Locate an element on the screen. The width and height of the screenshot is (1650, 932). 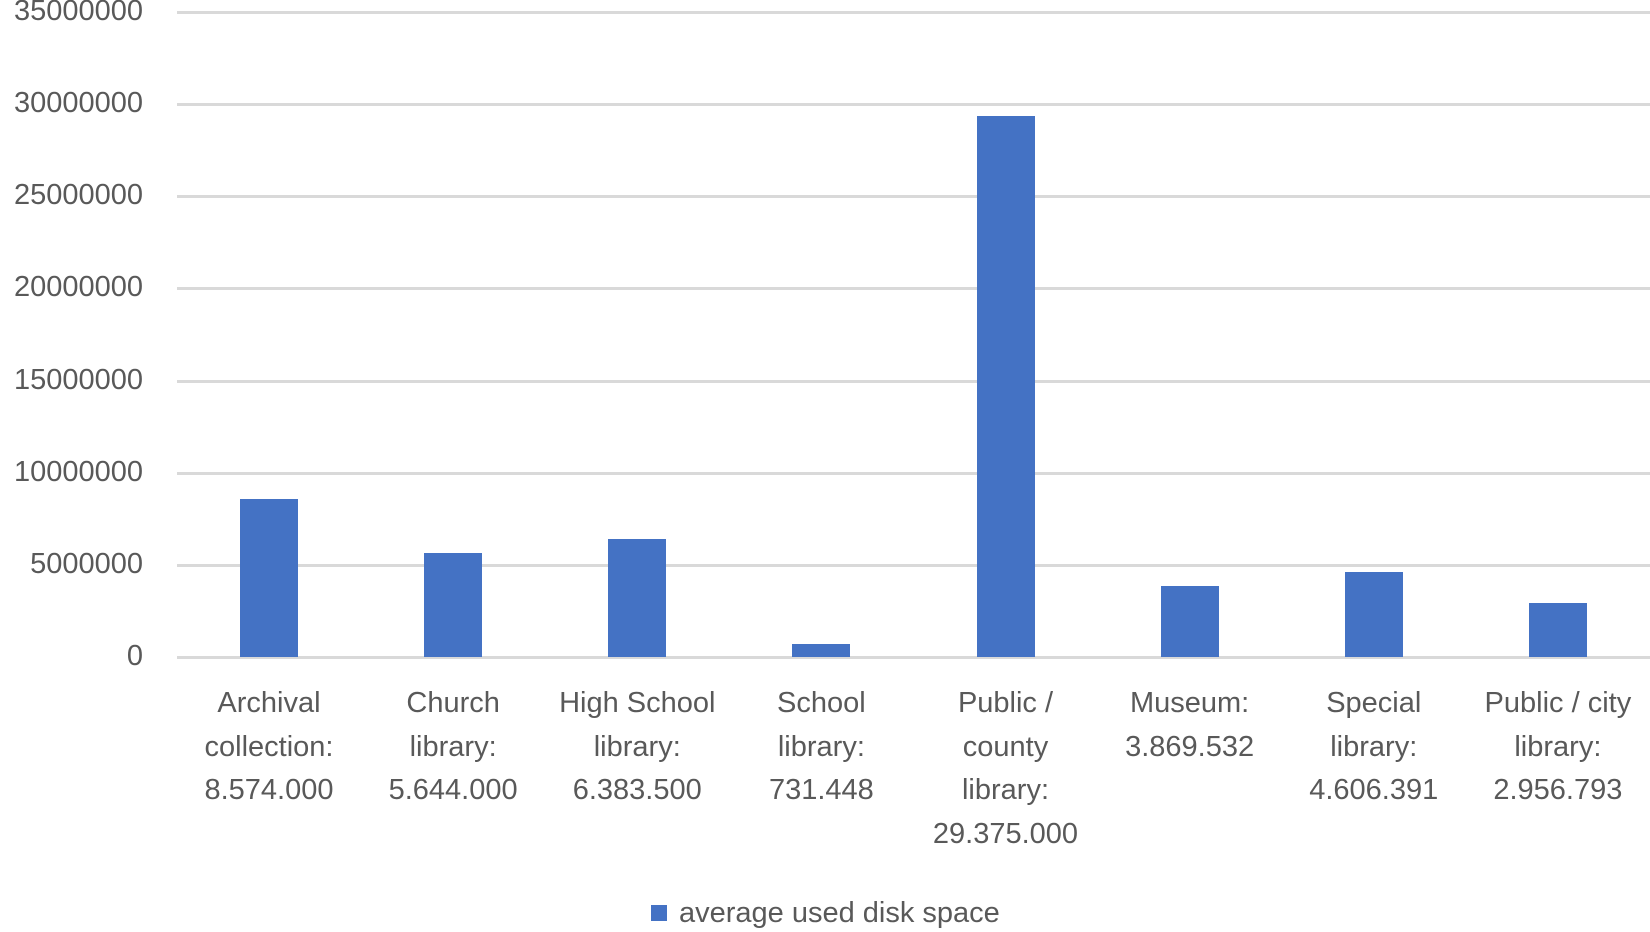
legend-label: average used disk space is located at coordinates (839, 912).